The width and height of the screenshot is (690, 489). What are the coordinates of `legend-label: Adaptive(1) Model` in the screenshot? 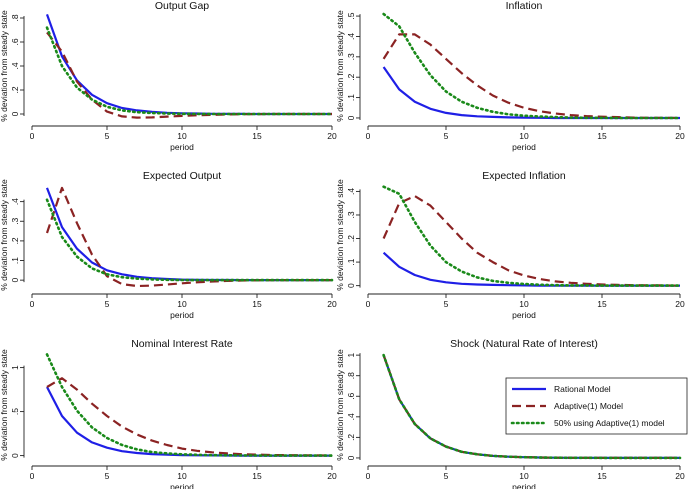 It's located at (588, 406).